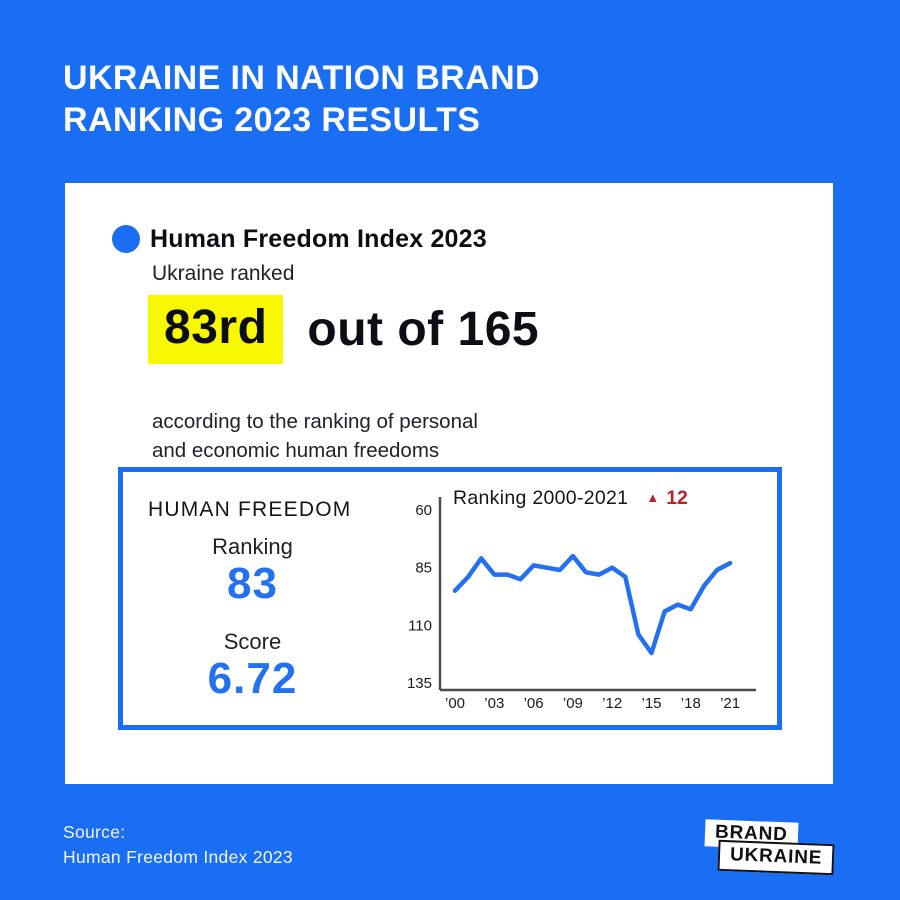 Image resolution: width=900 pixels, height=900 pixels. I want to click on x-axis-tick-label: ’09, so click(573, 703).